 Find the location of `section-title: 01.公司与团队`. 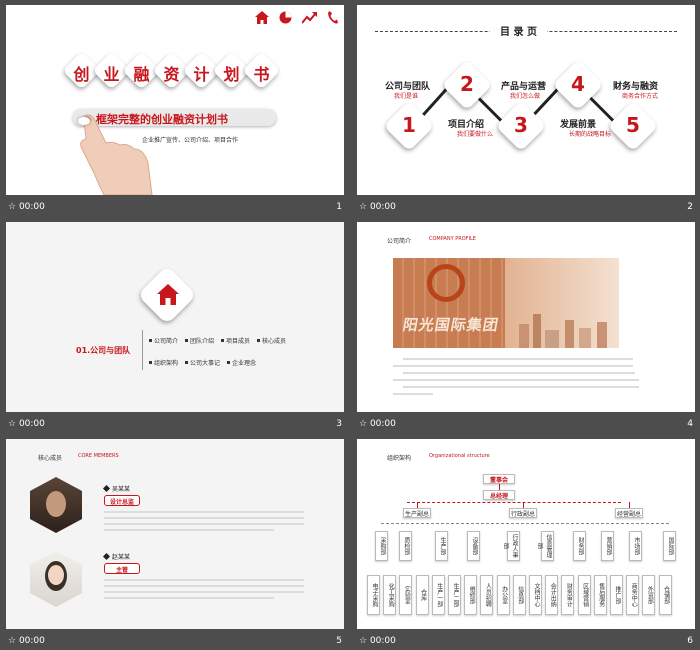

section-title: 01.公司与团队 is located at coordinates (103, 350).